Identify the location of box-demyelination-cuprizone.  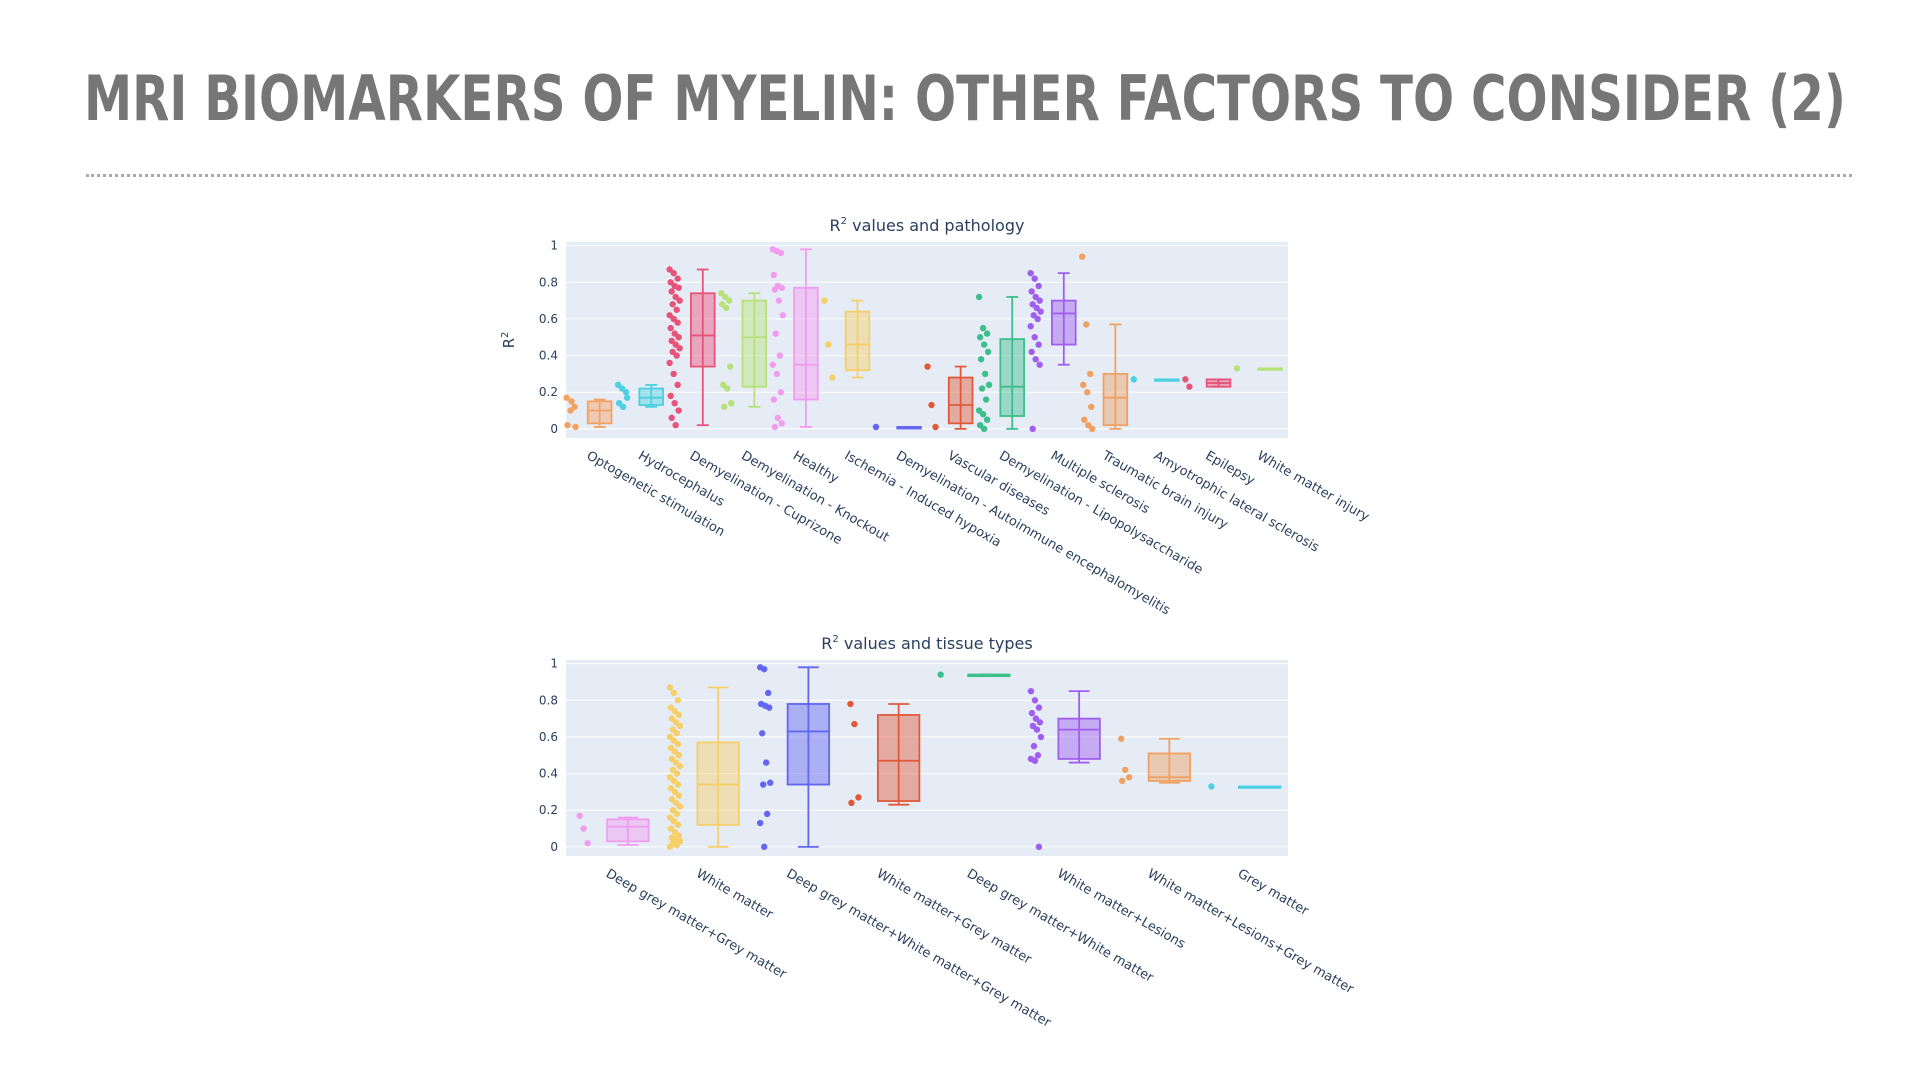
(691, 347).